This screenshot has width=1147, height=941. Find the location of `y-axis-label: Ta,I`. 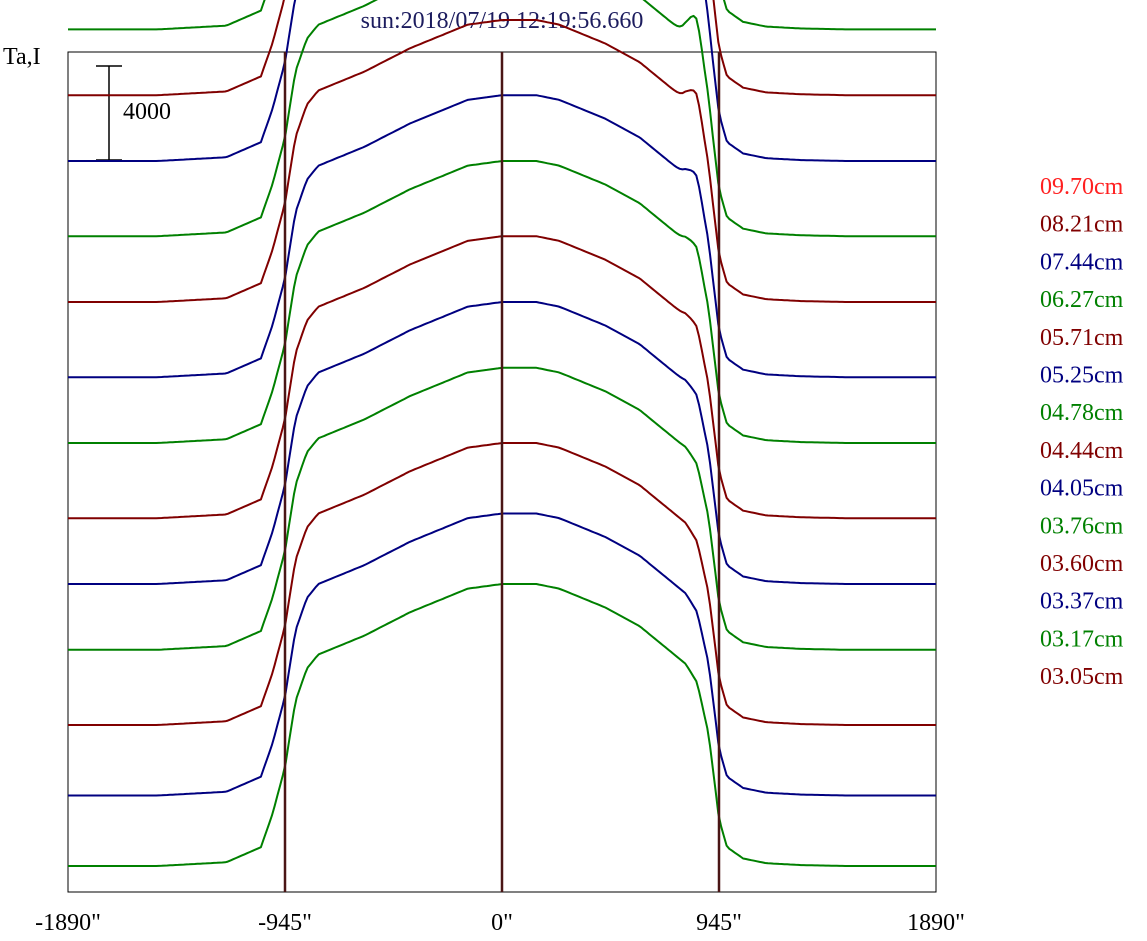

y-axis-label: Ta,I is located at coordinates (22, 57).